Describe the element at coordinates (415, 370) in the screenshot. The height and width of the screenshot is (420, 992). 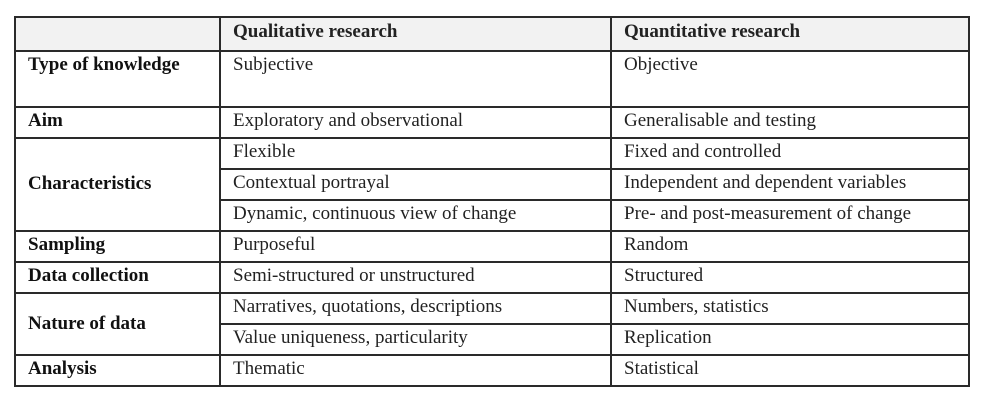
I see `cell-qualitative: Thematic` at that location.